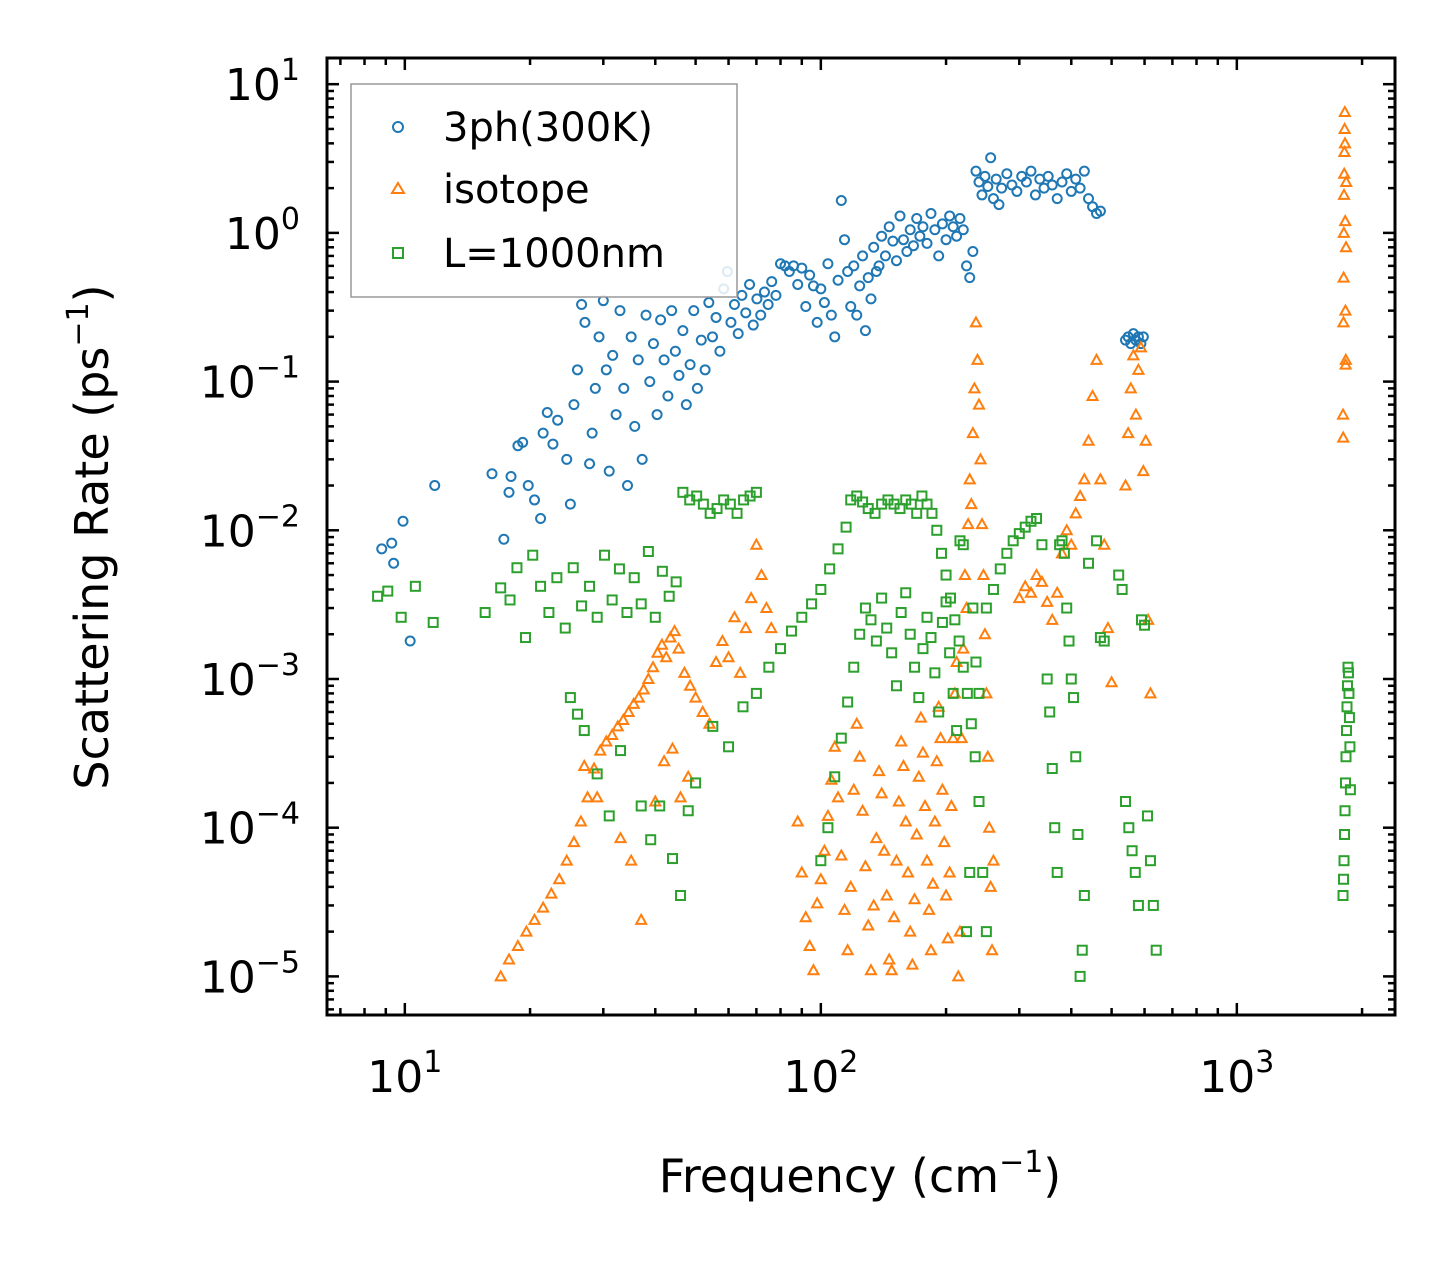  What do you see at coordinates (250, 677) in the screenshot?
I see `y-tick-label: 10−3` at bounding box center [250, 677].